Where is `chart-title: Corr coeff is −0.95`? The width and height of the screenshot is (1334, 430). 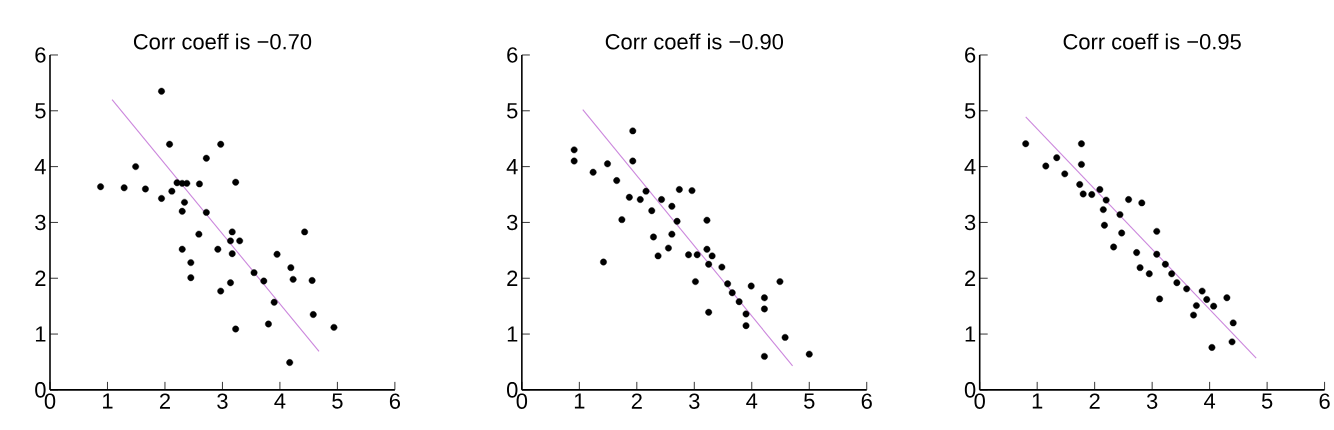 chart-title: Corr coeff is −0.95 is located at coordinates (1152, 41).